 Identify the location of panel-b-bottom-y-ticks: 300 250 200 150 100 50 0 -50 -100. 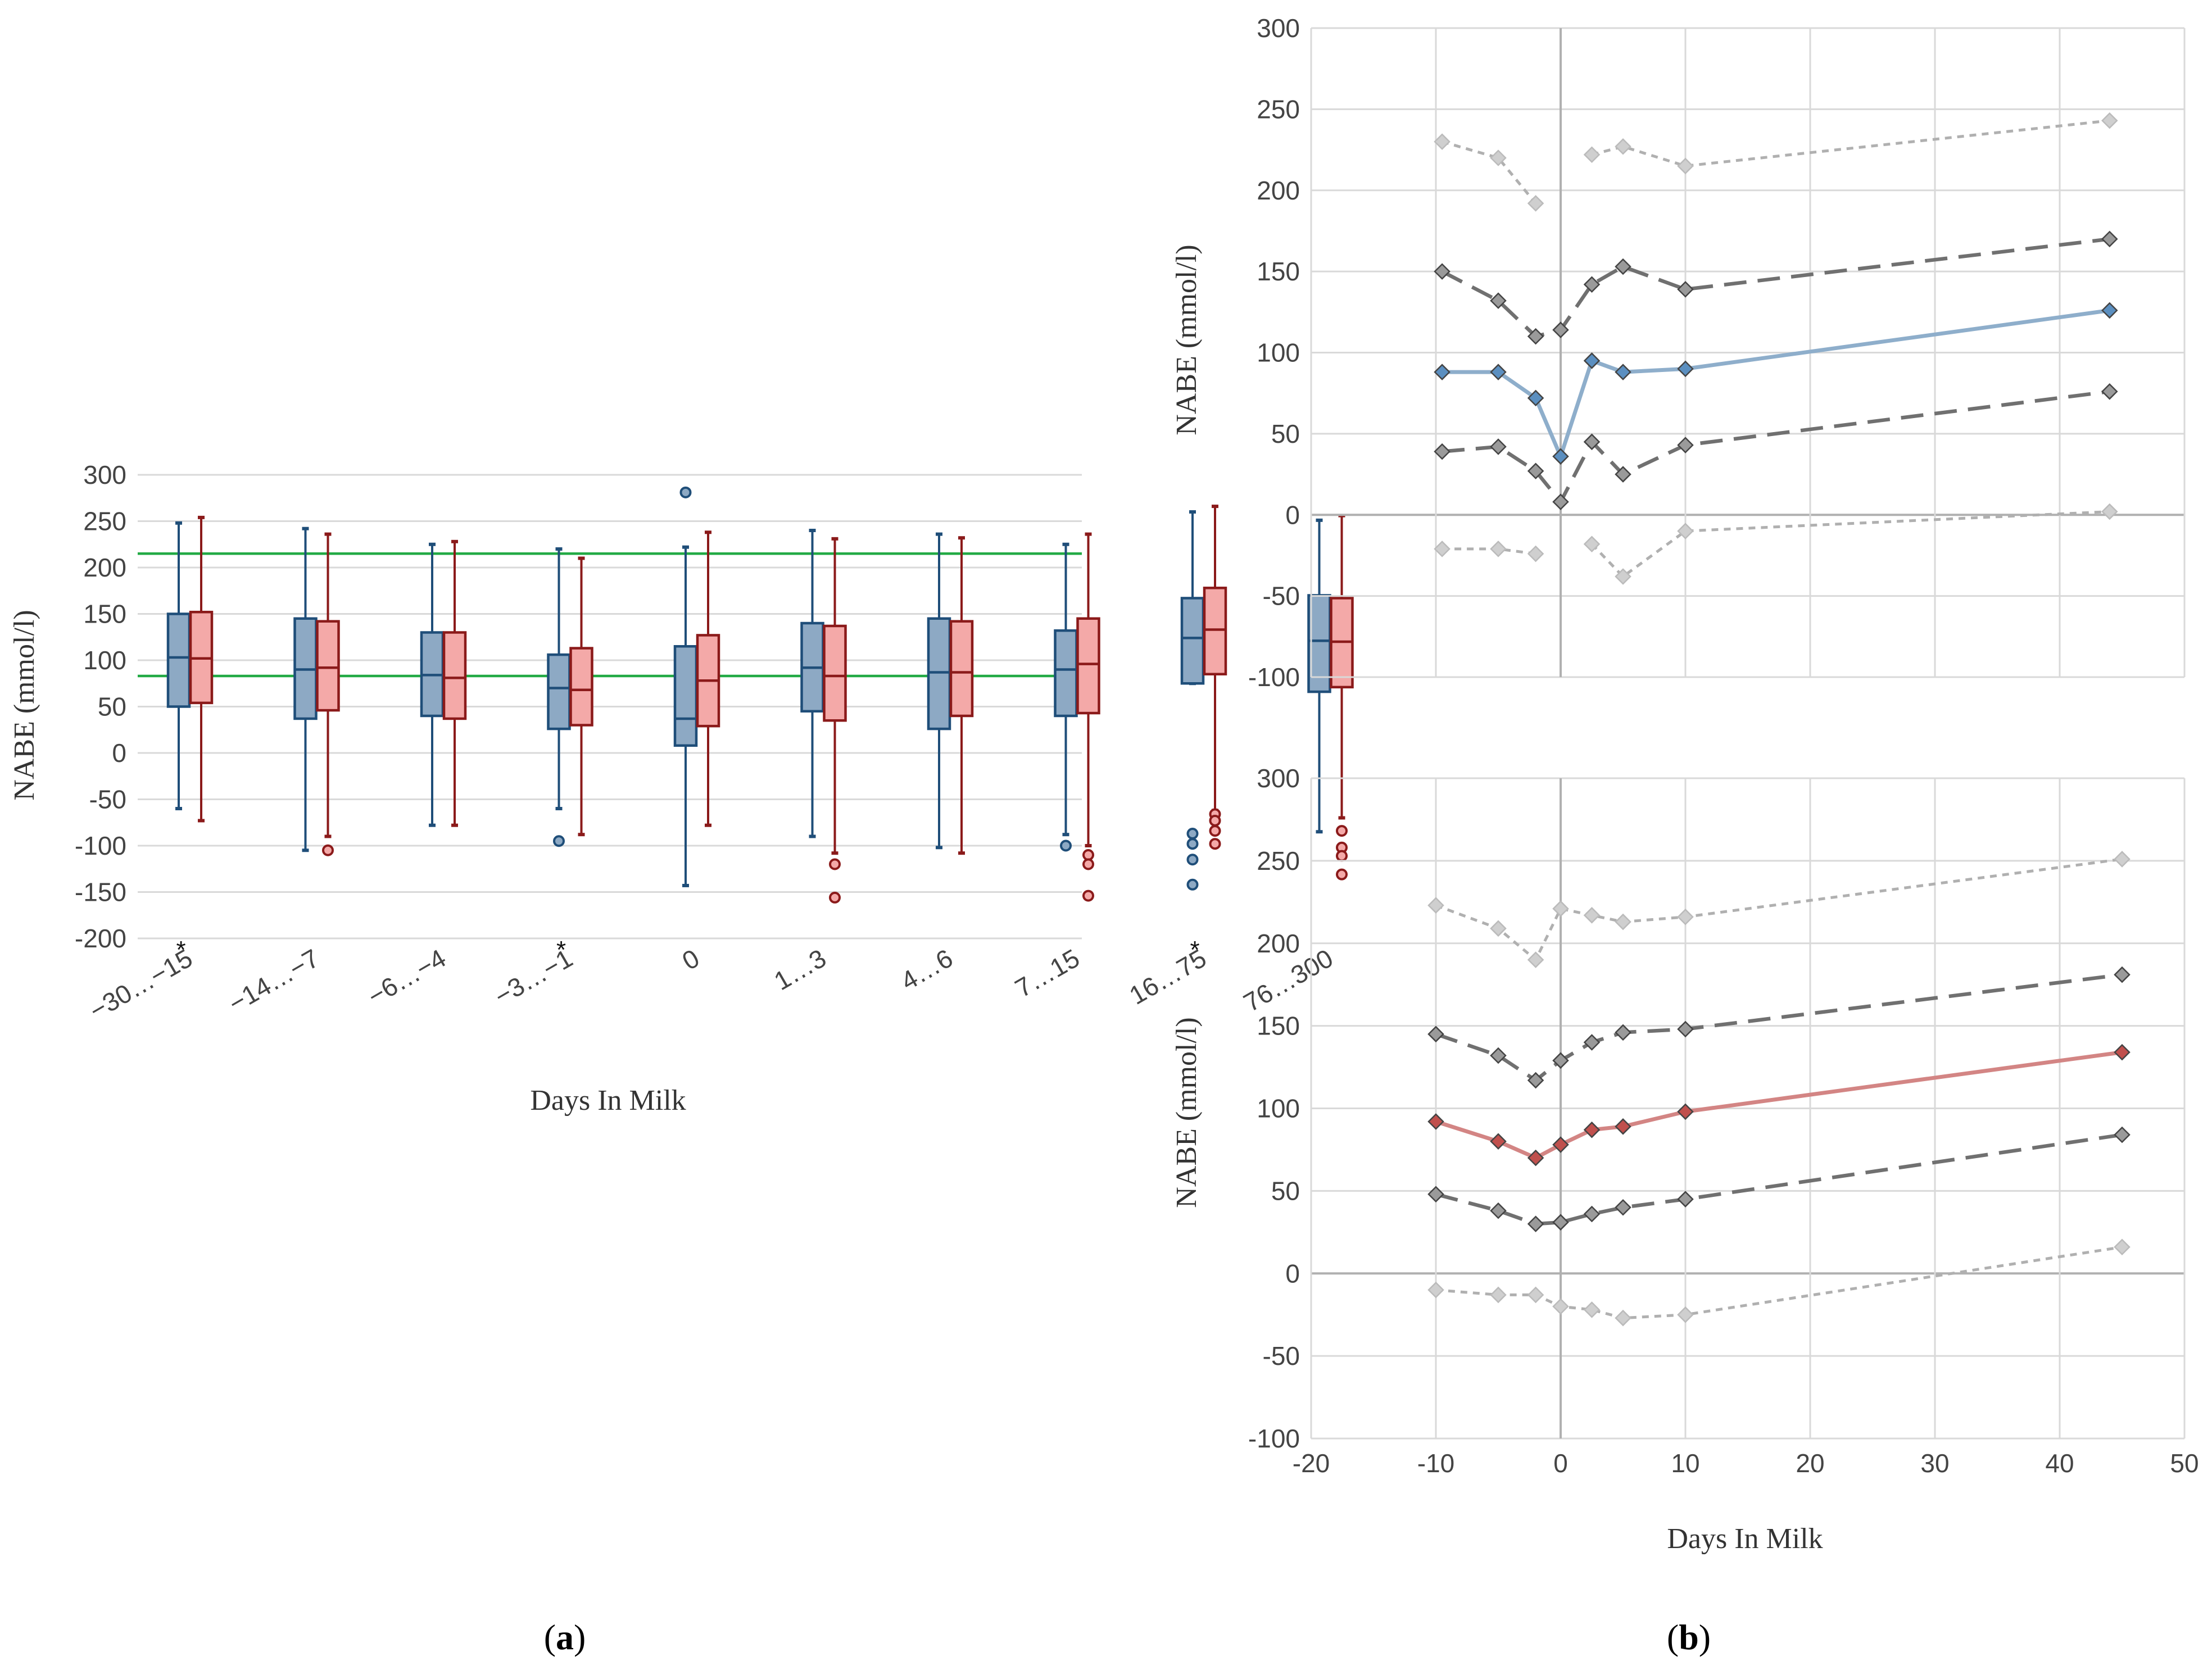
(1274, 1108).